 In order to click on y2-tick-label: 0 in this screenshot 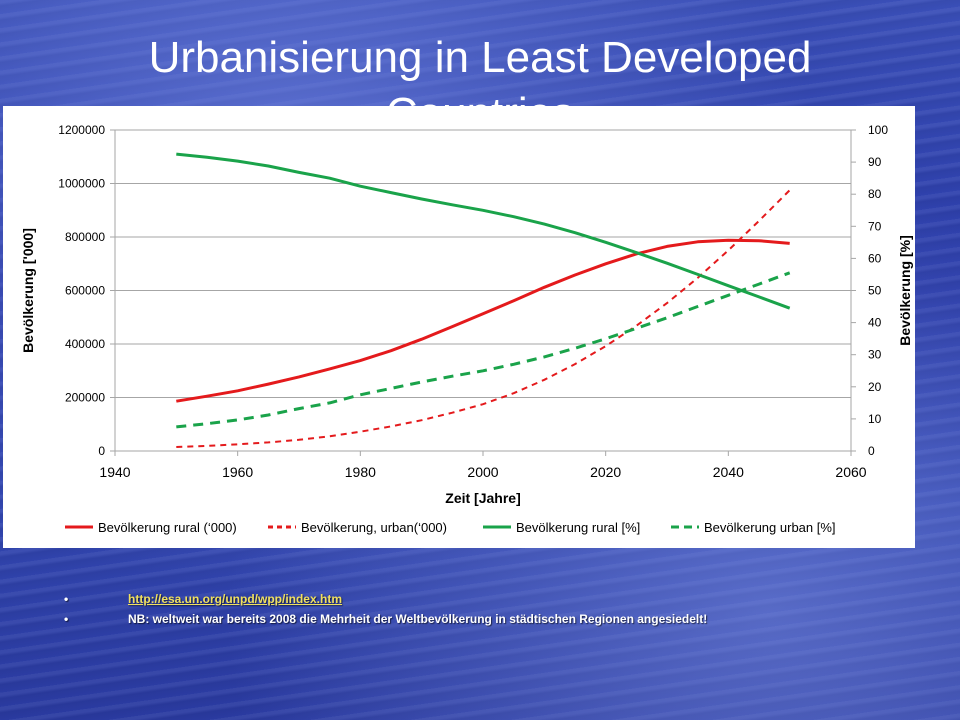, I will do `click(871, 451)`.